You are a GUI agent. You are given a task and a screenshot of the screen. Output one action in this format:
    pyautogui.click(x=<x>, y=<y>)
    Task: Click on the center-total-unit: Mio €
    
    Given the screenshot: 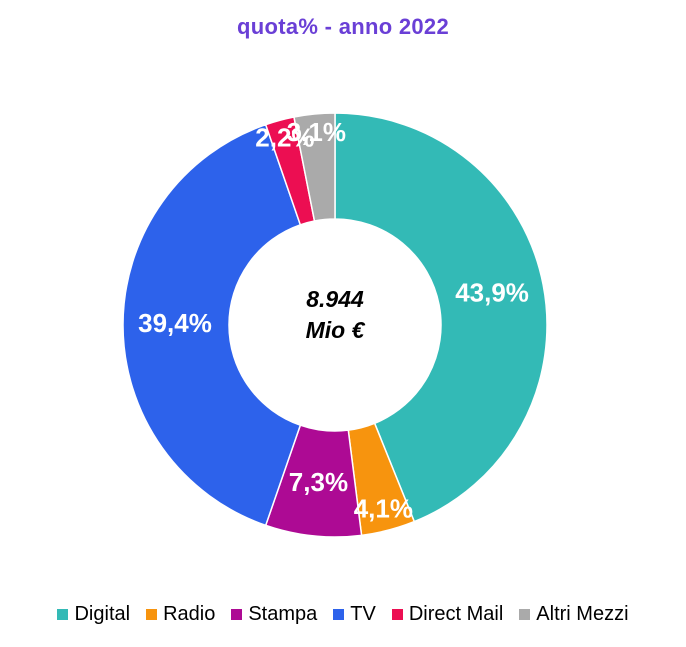 What is the action you would take?
    pyautogui.click(x=335, y=330)
    